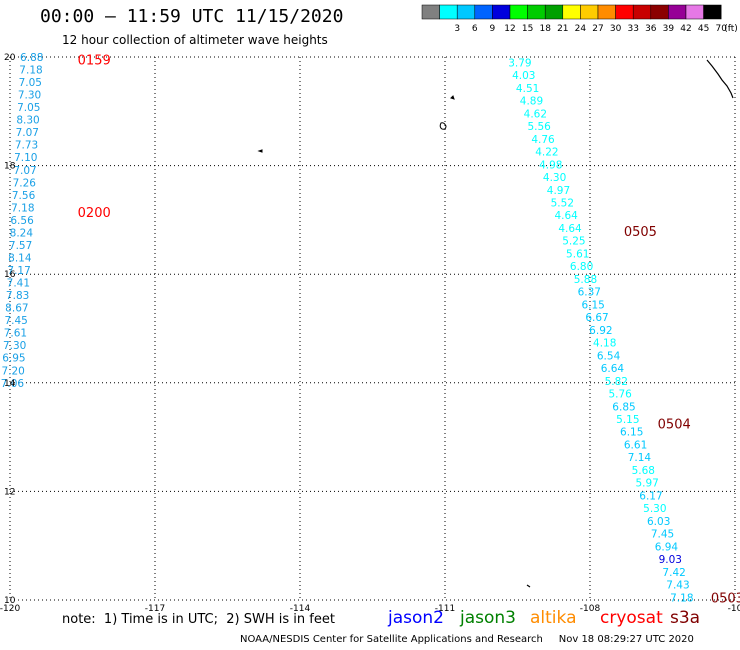 The height and width of the screenshot is (650, 740). I want to click on wave-height-label: 7.10, so click(25, 158).